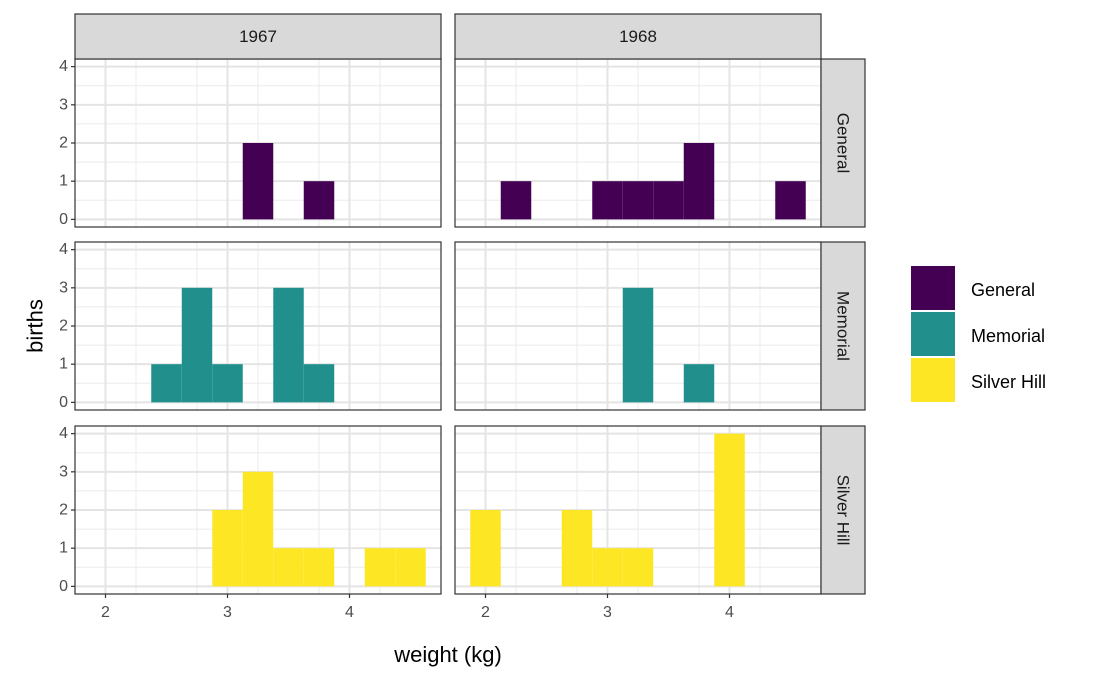 The height and width of the screenshot is (683, 1098). I want to click on facet-strip-label-hospital: Silver Hill, so click(843, 510).